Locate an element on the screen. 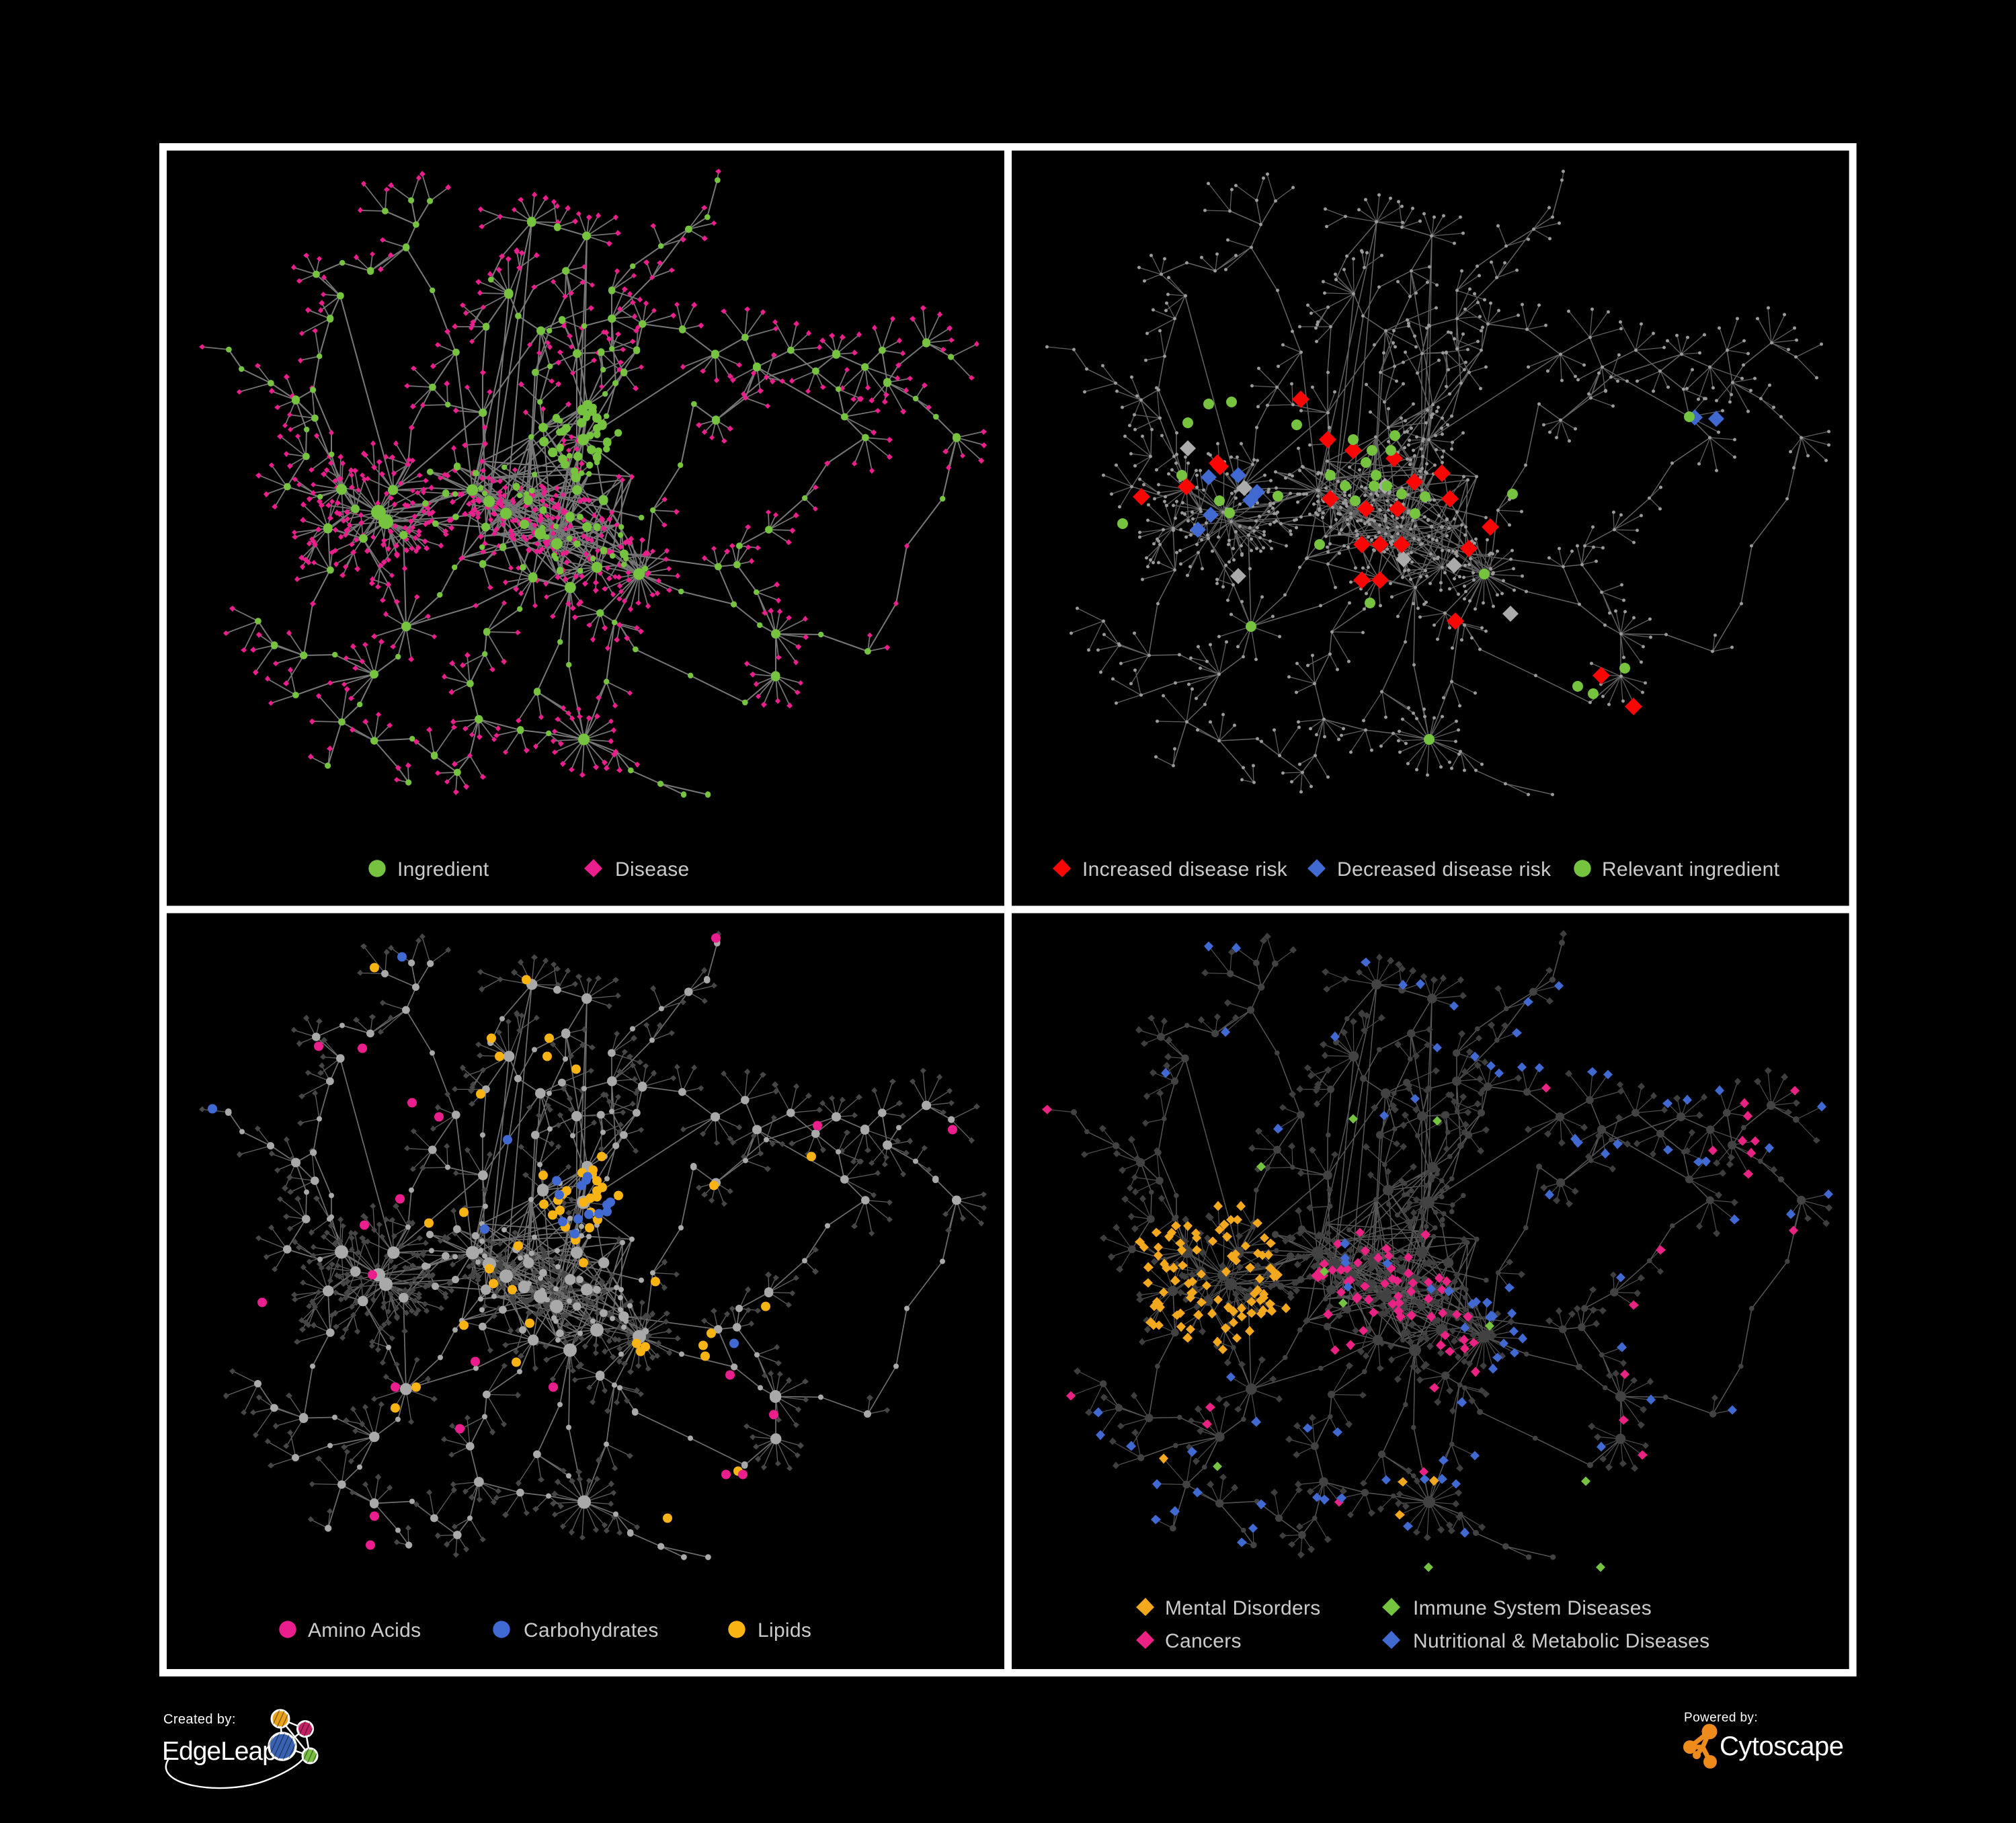 The width and height of the screenshot is (2016, 1823). svg-text: Mental Disorders is located at coordinates (1243, 1608).